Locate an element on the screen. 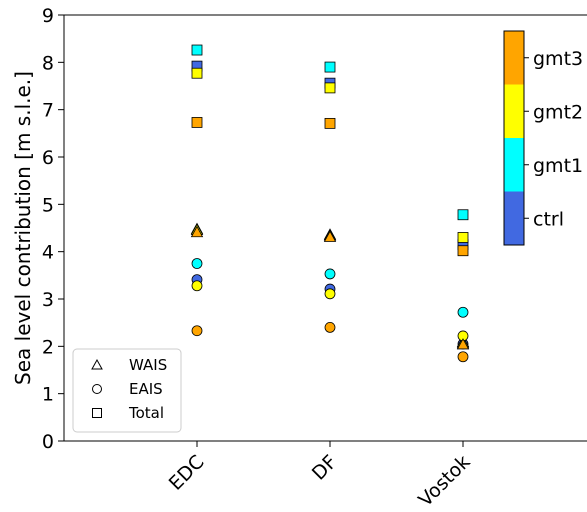  colorbar-label-gmt2: gmt2 is located at coordinates (558, 112).